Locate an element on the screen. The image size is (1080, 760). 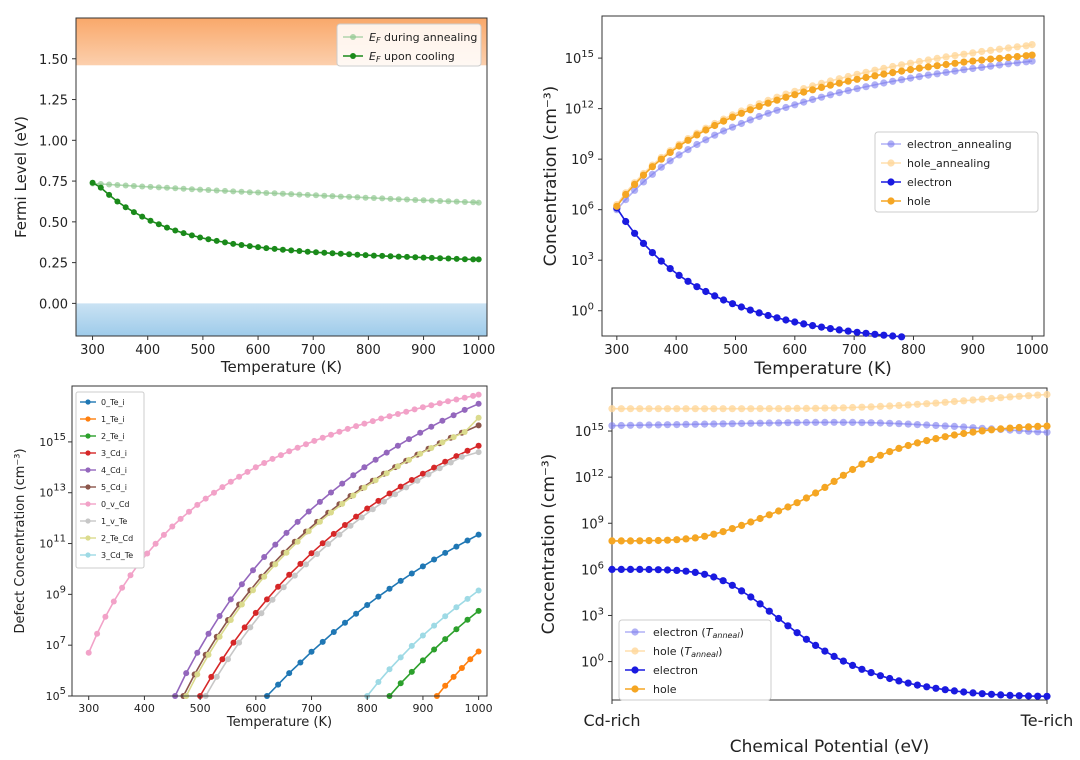
legend-label-0: 0_Te_i is located at coordinates (113, 402).